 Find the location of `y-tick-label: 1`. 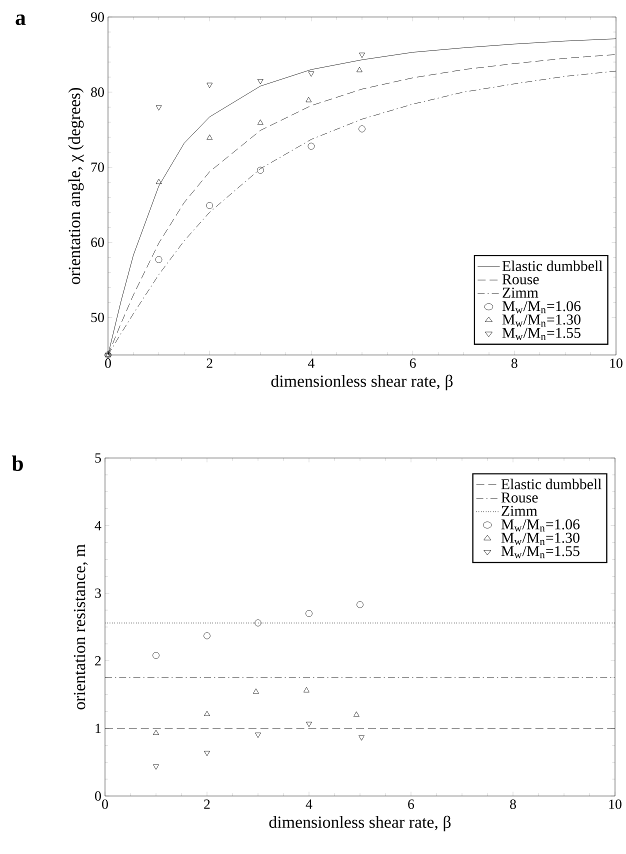

y-tick-label: 1 is located at coordinates (98, 729).